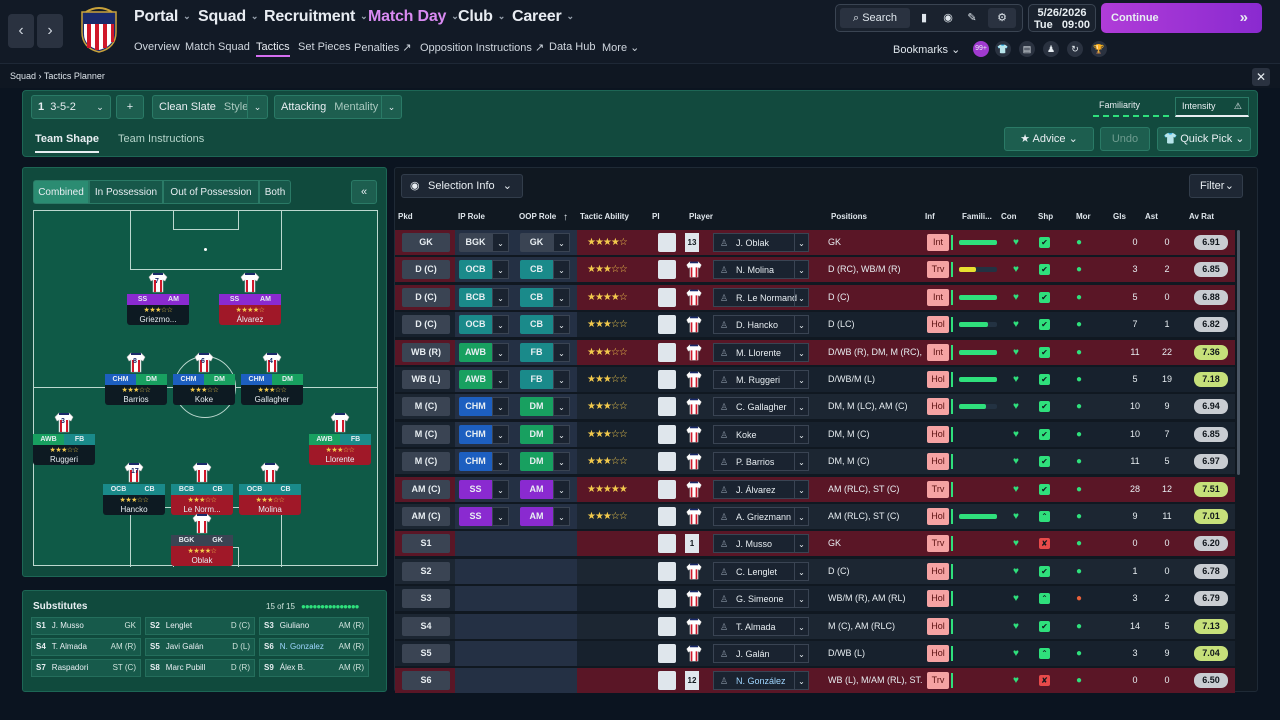  I want to click on substitute-item: S6 N. Gonzalez AM (R), so click(314, 647).